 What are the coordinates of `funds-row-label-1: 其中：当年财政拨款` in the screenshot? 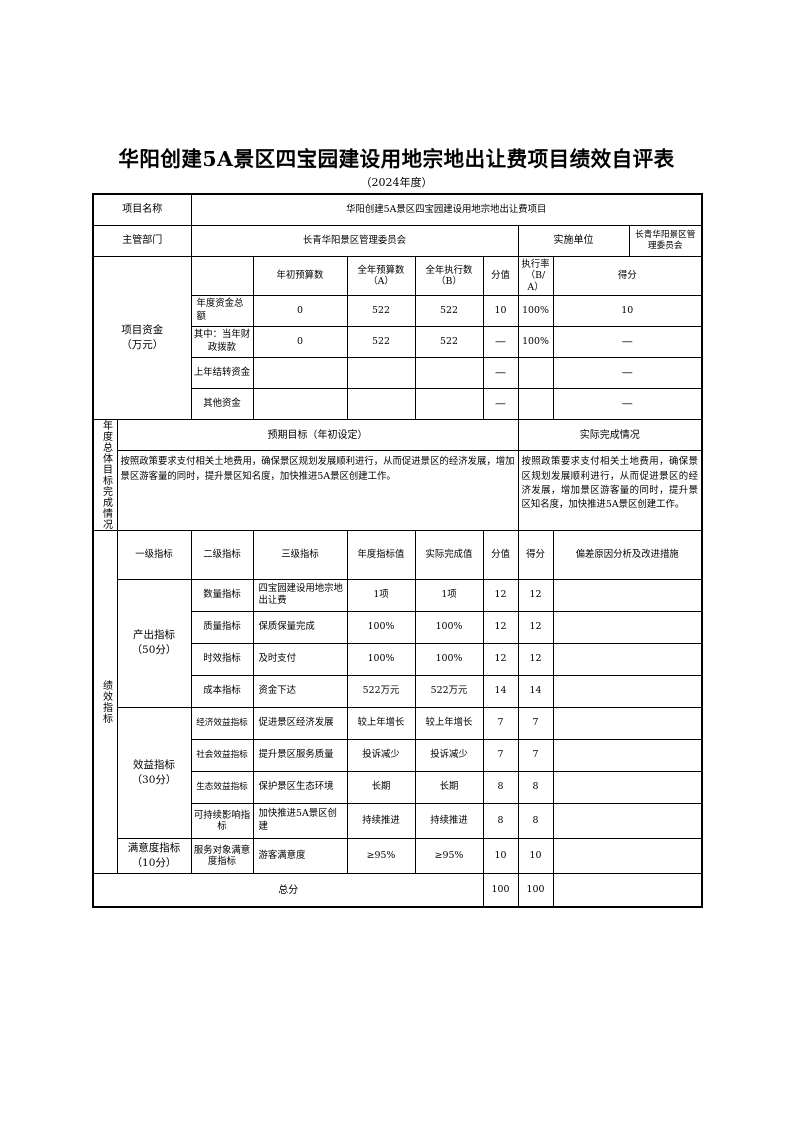 It's located at (222, 341).